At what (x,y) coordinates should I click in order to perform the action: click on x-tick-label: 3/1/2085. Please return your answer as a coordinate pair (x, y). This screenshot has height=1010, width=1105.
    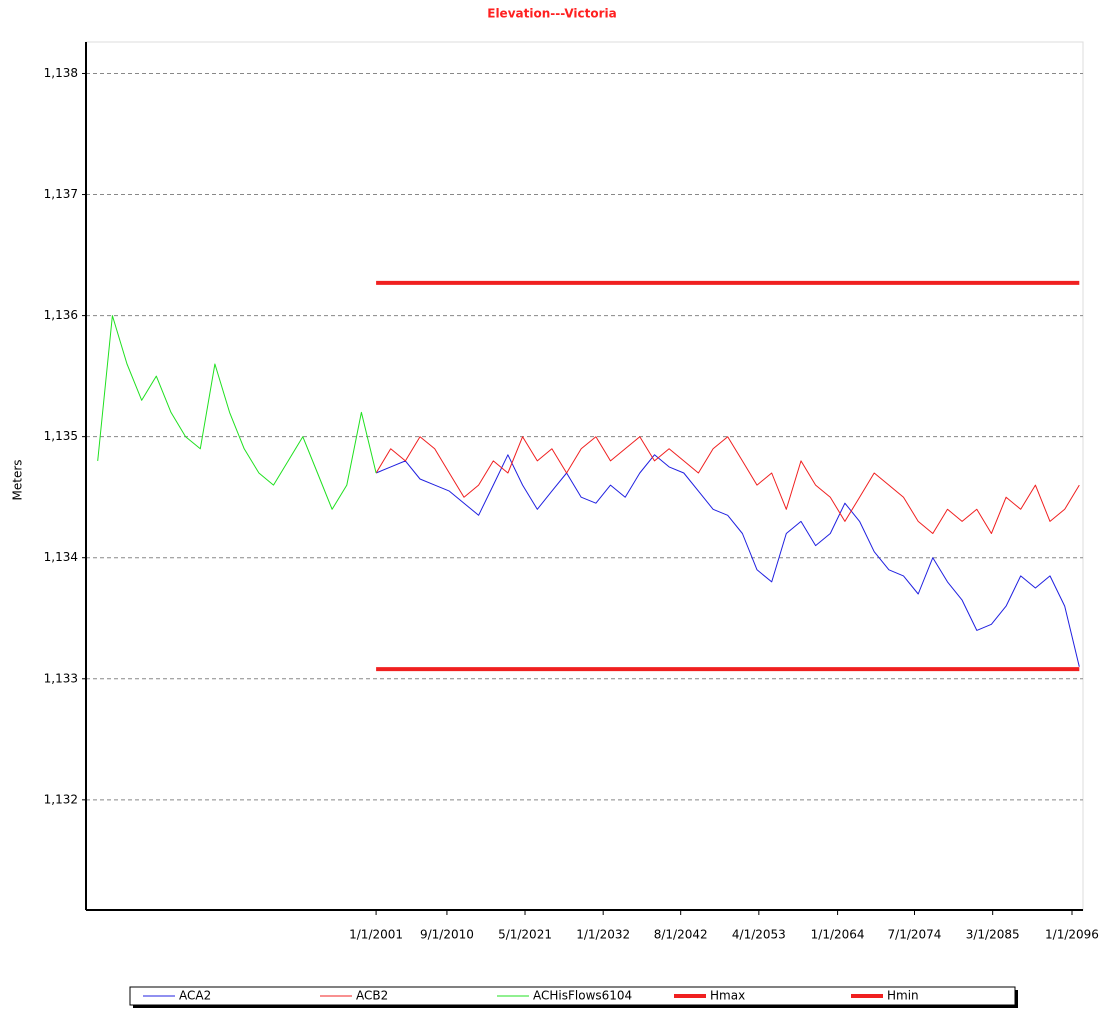
    Looking at the image, I should click on (993, 935).